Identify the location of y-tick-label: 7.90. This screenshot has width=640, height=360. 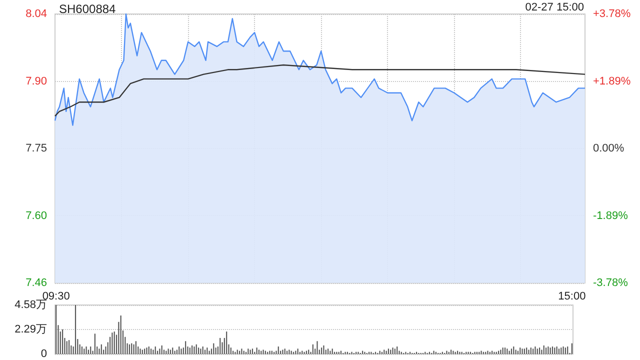
(36, 81).